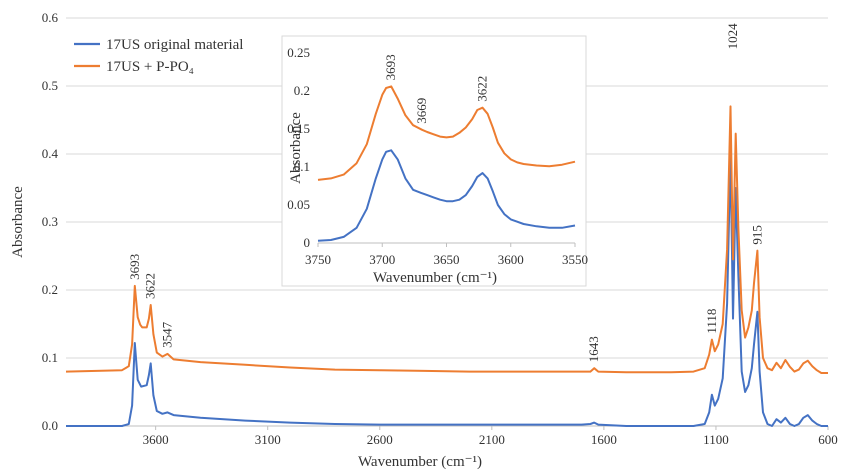 This screenshot has height=471, width=843. What do you see at coordinates (732, 36) in the screenshot?
I see `main-peak-label: 1024` at bounding box center [732, 36].